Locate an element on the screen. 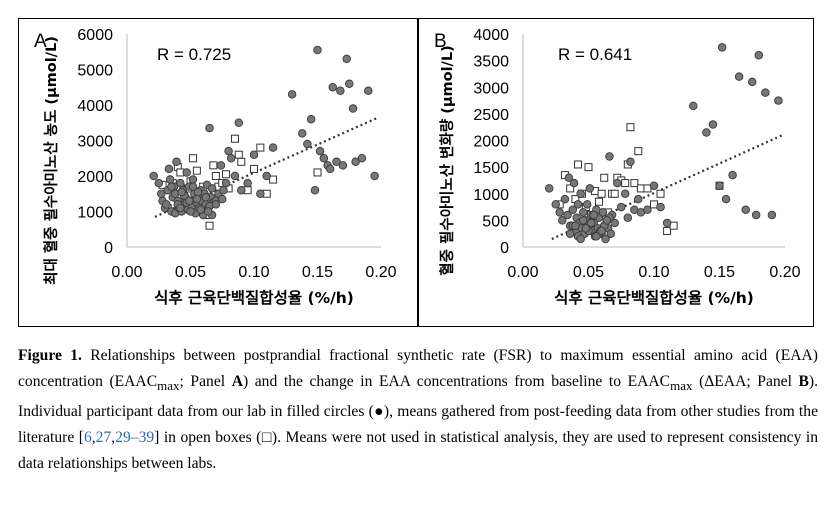 The height and width of the screenshot is (514, 829). y-axis-title: 최대 혈중 필수아미노산 농도 (μmol/L) is located at coordinates (51, 160).